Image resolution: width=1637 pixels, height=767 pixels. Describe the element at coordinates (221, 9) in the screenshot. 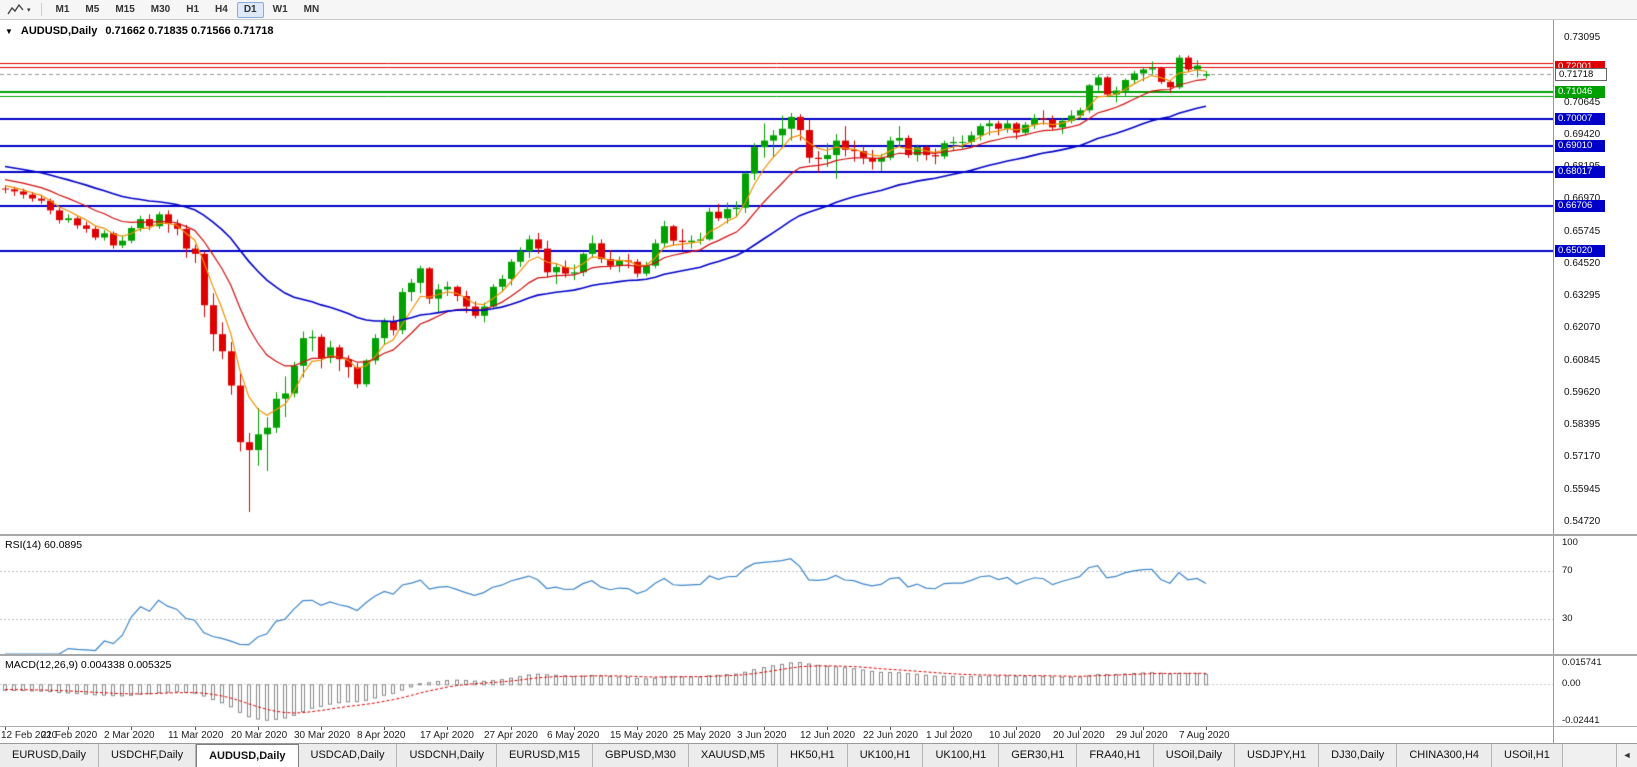

I see `timeframe-button-h4: H4` at that location.